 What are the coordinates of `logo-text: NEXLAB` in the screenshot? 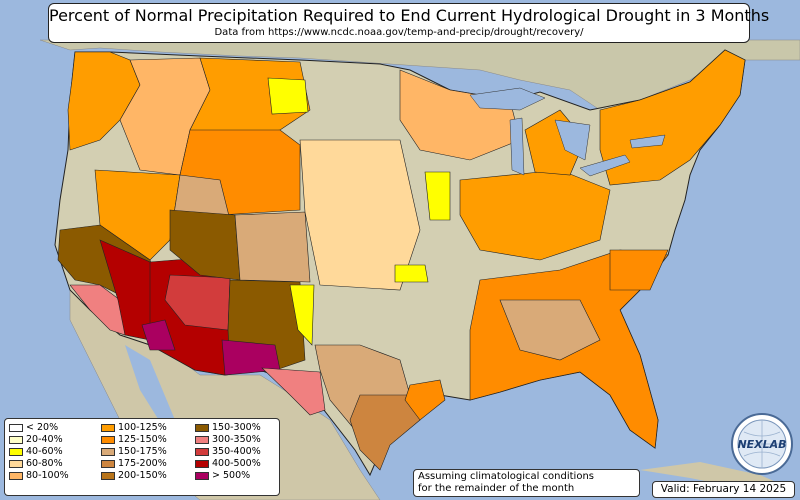 It's located at (761, 444).